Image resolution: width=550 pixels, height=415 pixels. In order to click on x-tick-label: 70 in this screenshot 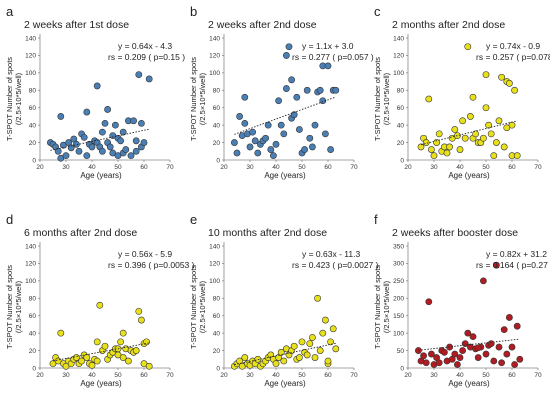, I will do `click(170, 375)`.